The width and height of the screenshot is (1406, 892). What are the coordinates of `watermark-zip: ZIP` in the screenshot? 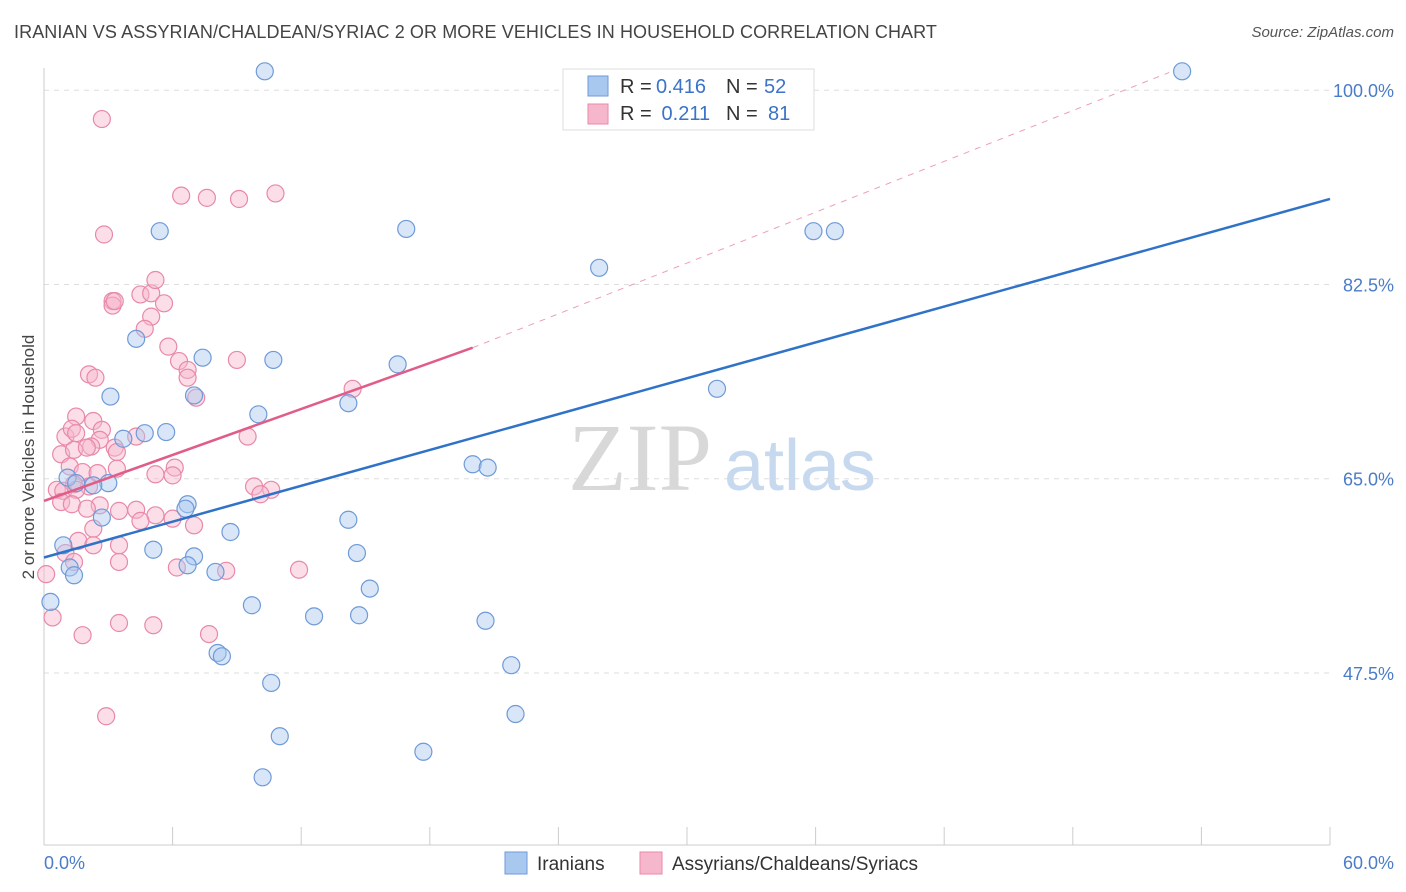 It's located at (640, 457).